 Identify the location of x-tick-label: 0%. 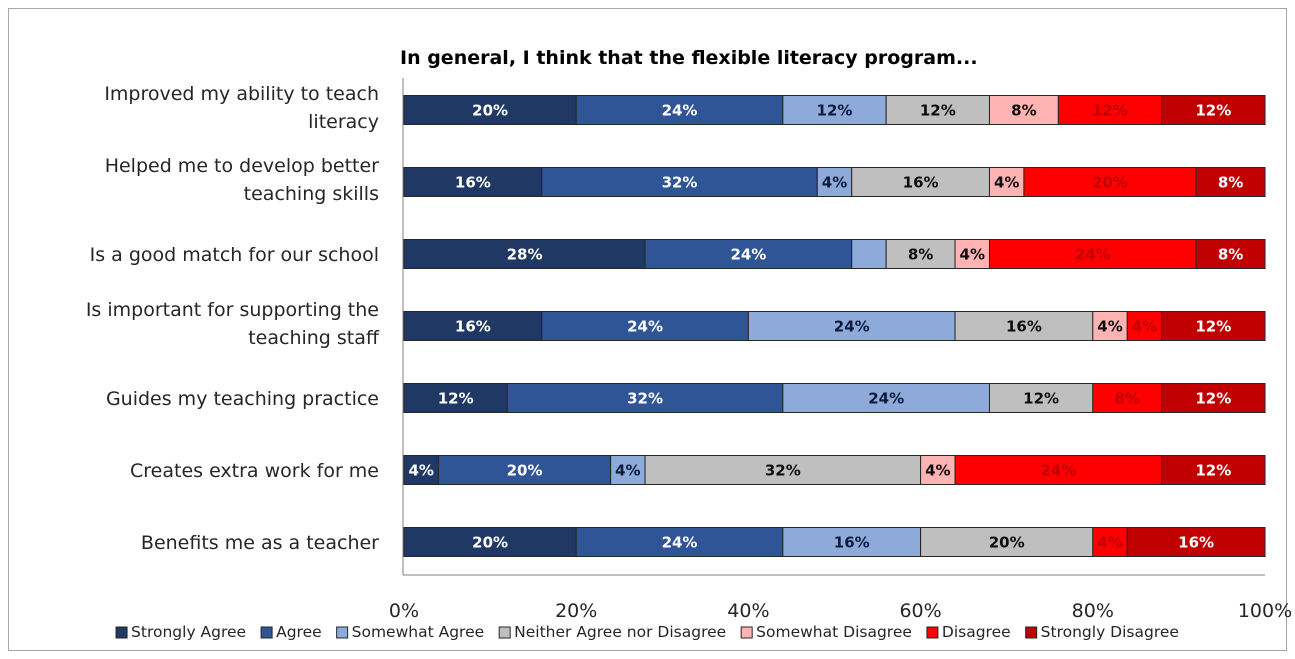
(404, 611).